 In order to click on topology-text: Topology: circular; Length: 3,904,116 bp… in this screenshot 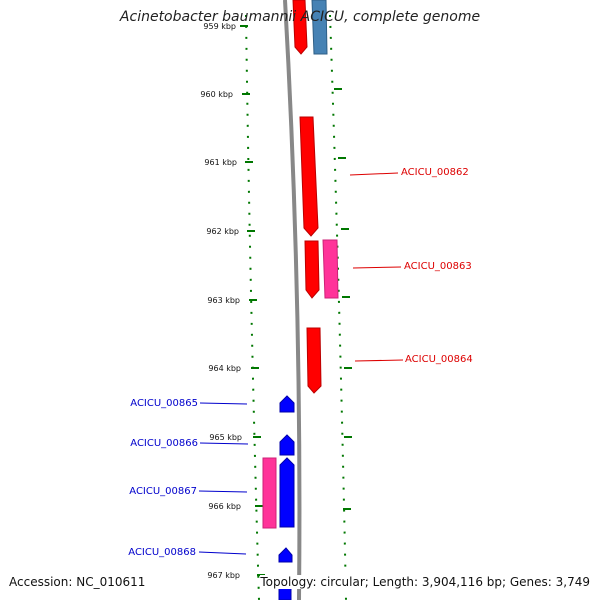, I will do `click(425, 582)`.